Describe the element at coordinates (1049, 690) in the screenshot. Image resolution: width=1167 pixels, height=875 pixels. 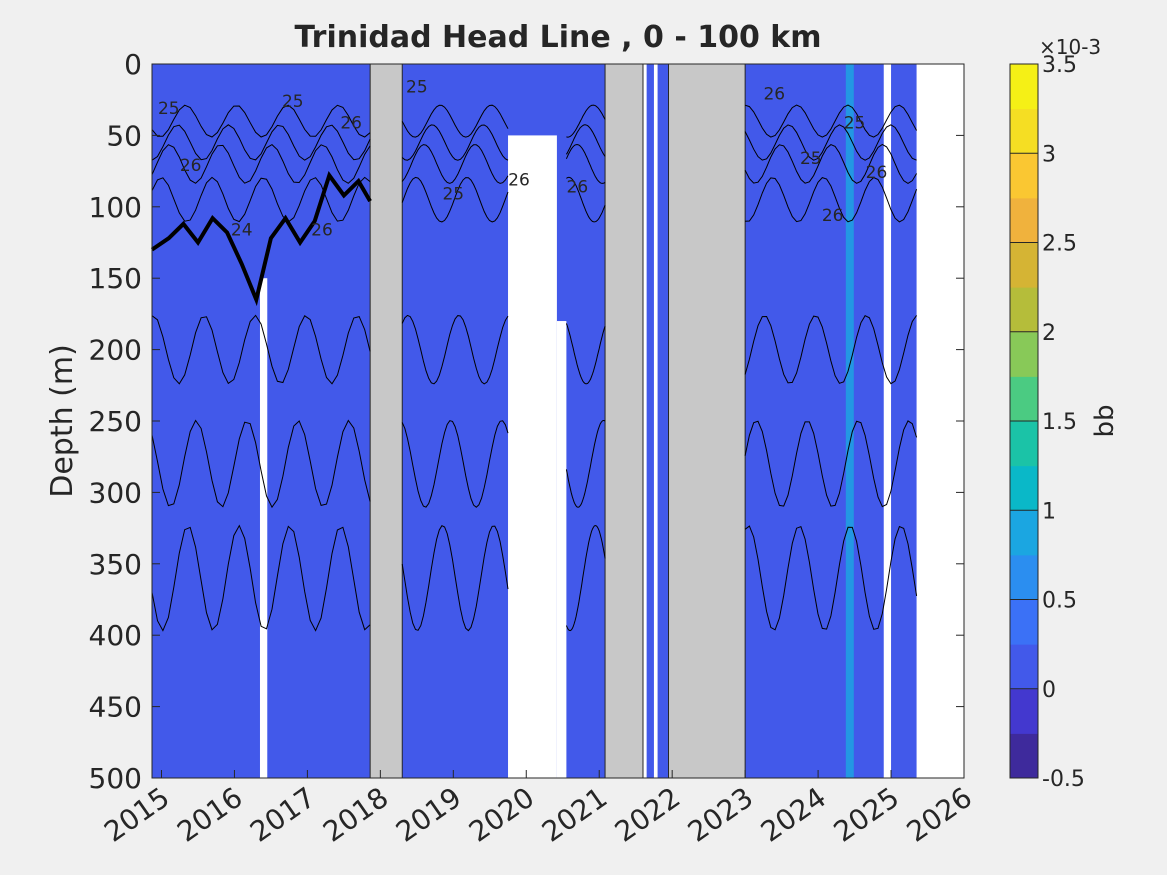
I see `colorbar-tick-label: 0` at that location.